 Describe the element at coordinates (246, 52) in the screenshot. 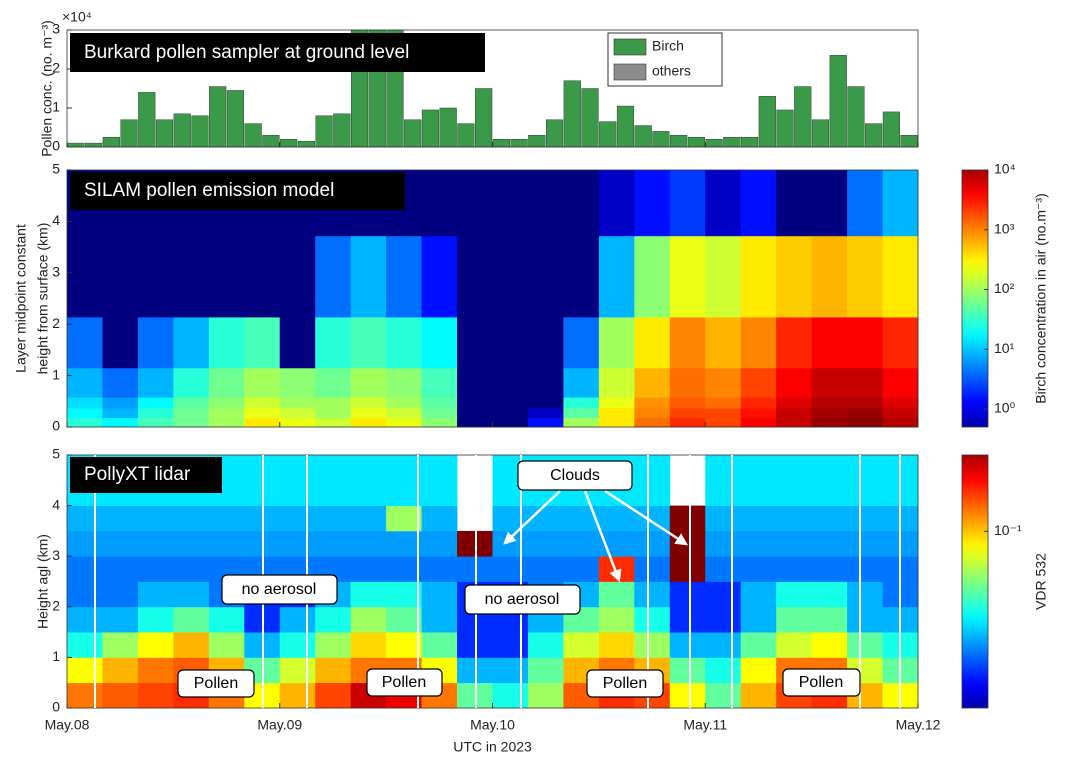

I see `panel-title: Burkard pollen sampler at ground level` at that location.